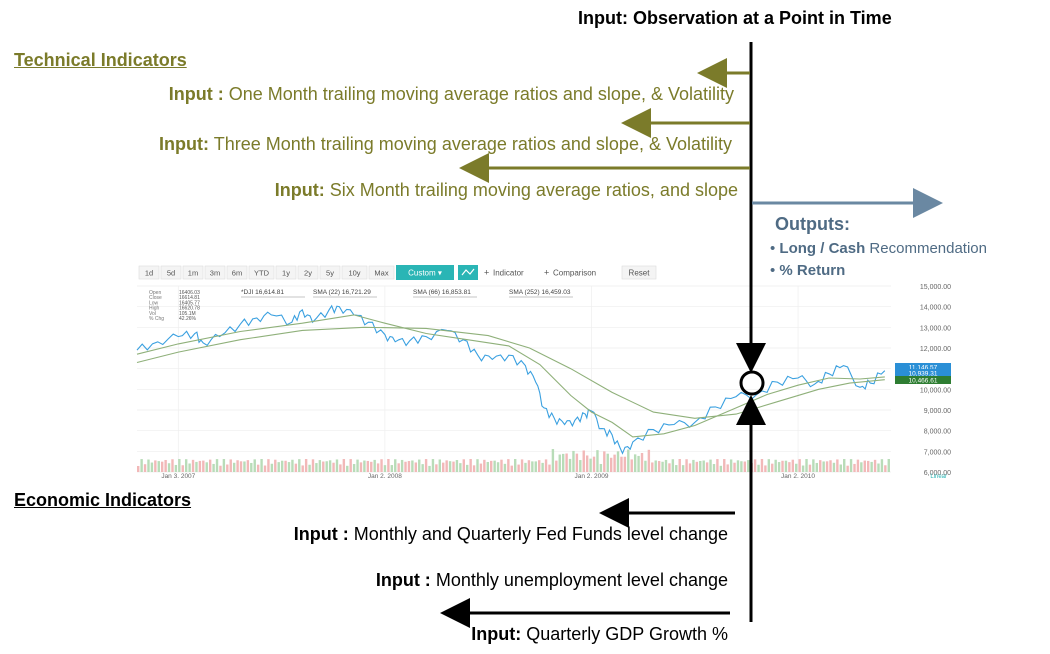 The width and height of the screenshot is (1050, 654). What do you see at coordinates (926, 248) in the screenshot?
I see `output-rest: Recommendation` at bounding box center [926, 248].